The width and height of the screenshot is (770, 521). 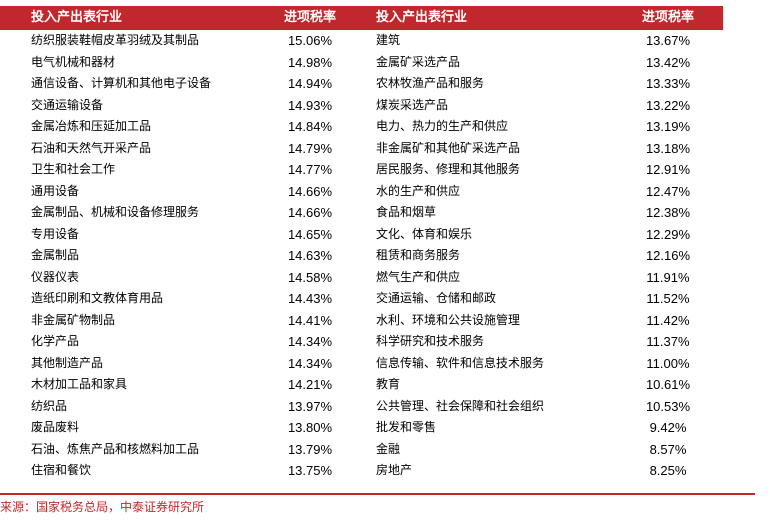 I want to click on rate-right: 13.22%, so click(x=668, y=105).